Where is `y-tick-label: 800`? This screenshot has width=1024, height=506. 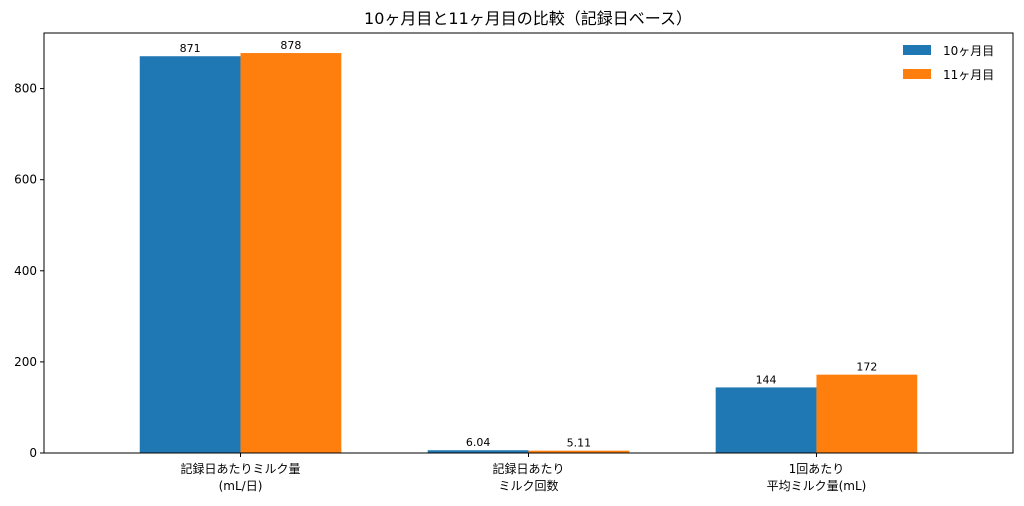
y-tick-label: 800 is located at coordinates (25, 89).